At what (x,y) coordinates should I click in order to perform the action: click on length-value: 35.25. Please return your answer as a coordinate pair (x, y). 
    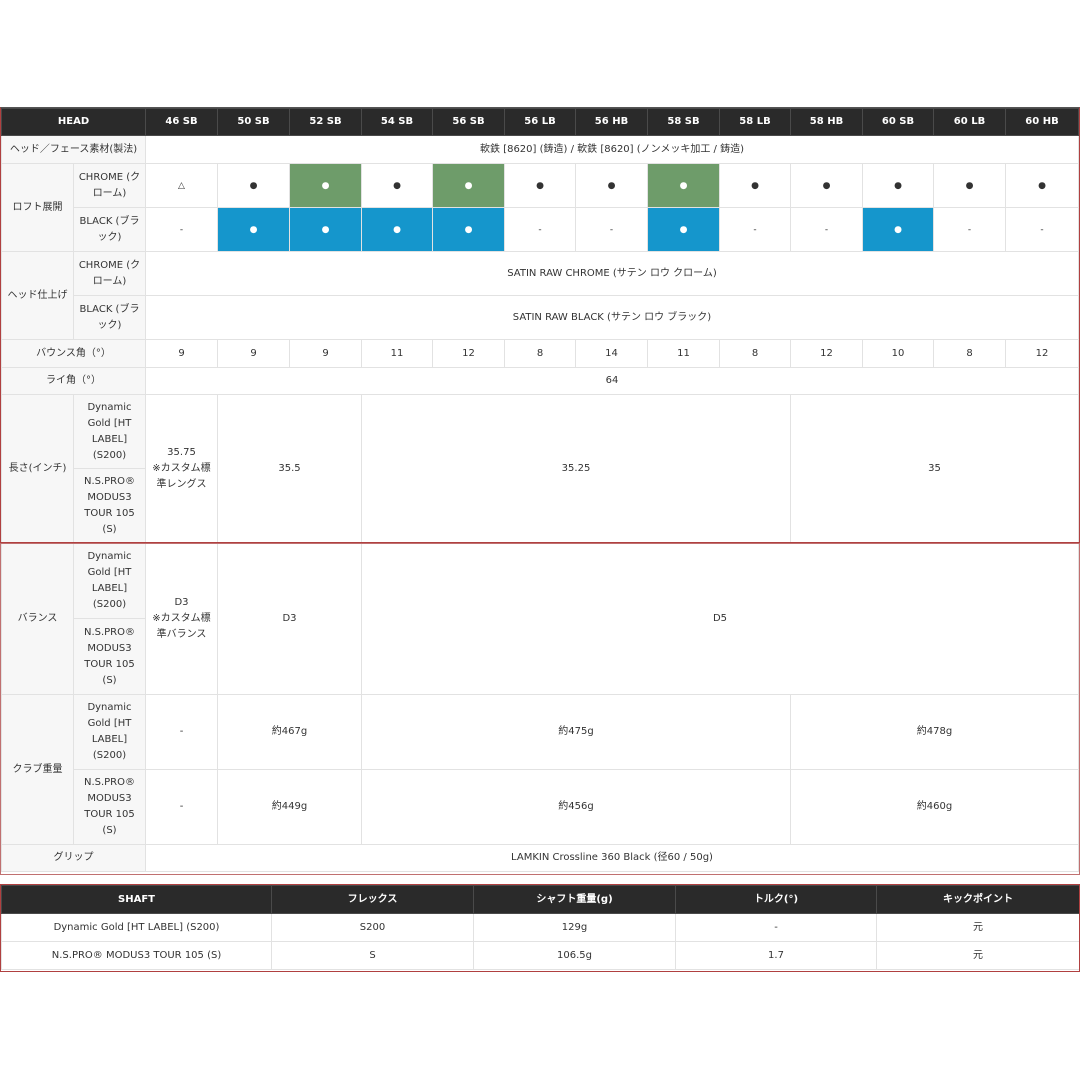
    Looking at the image, I should click on (576, 468).